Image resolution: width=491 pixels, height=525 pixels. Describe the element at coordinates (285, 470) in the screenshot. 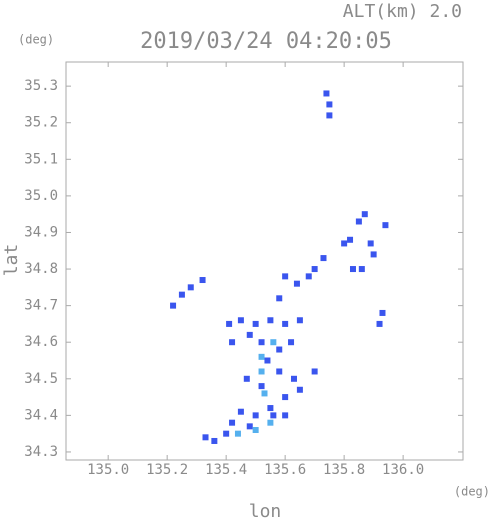

I see `x-tick-label: 135.6` at that location.